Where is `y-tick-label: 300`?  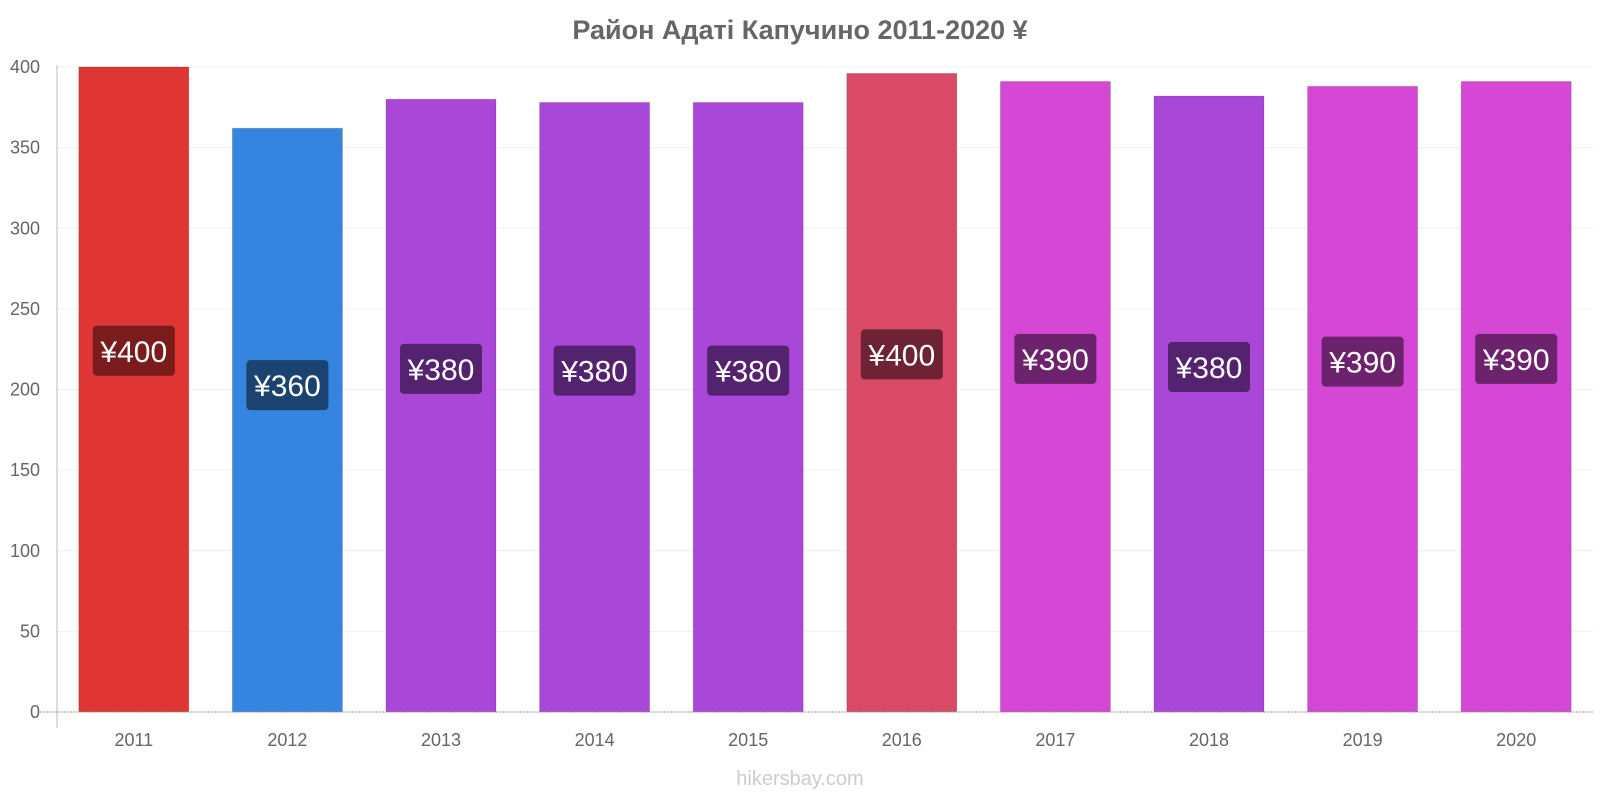 y-tick-label: 300 is located at coordinates (25, 228).